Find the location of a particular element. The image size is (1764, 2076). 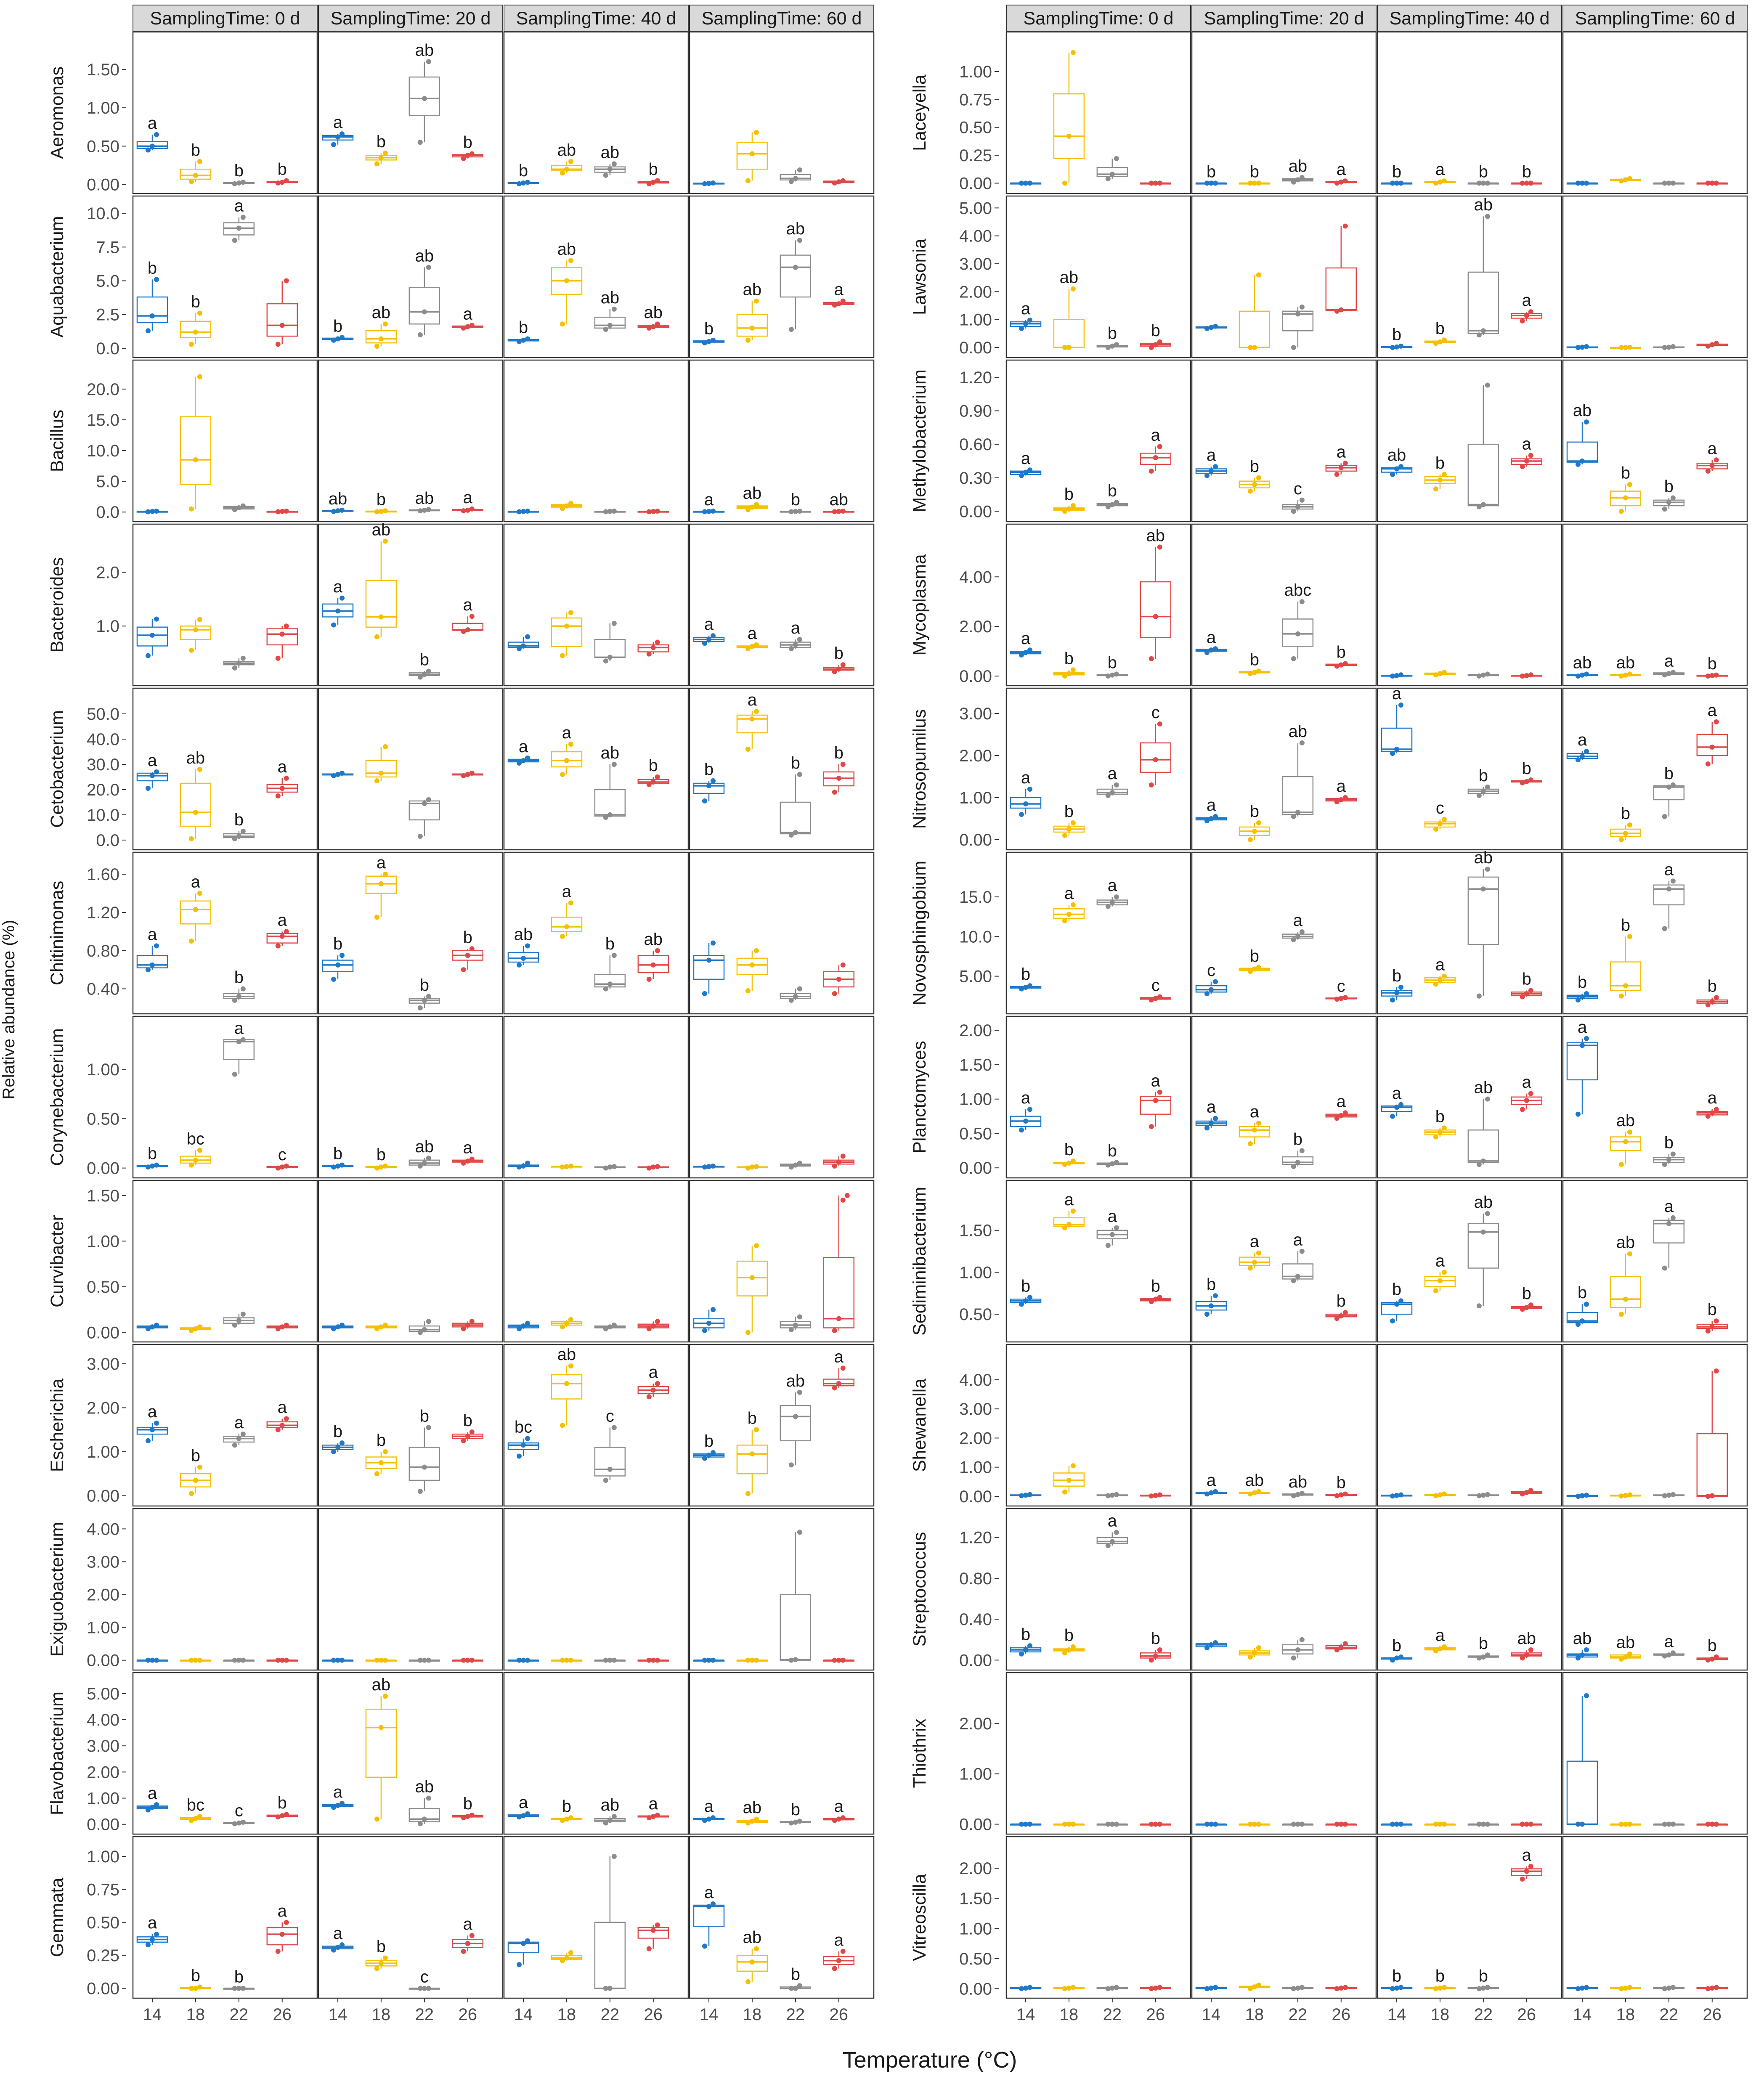

box-18: c is located at coordinates (1440, 815).